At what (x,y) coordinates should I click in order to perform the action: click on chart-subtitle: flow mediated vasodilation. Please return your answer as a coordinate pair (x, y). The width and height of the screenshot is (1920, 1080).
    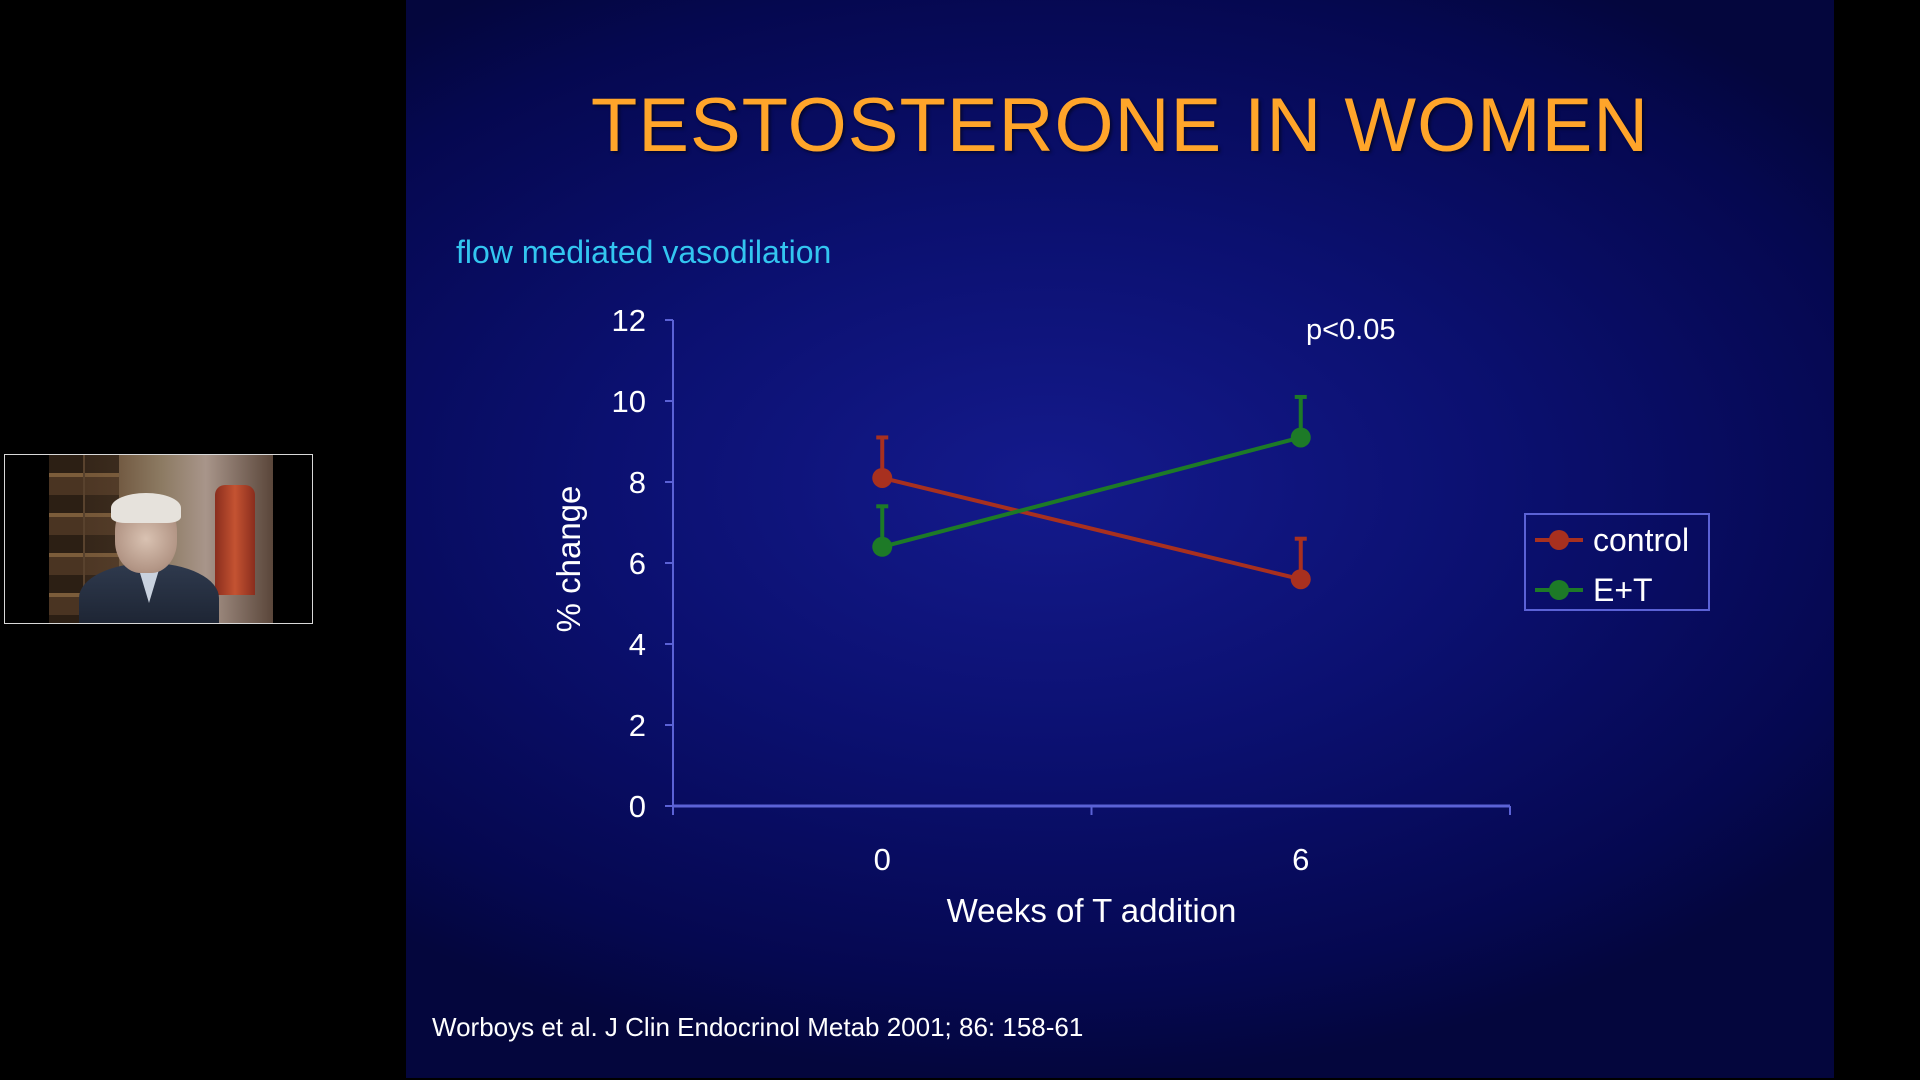
    Looking at the image, I should click on (644, 252).